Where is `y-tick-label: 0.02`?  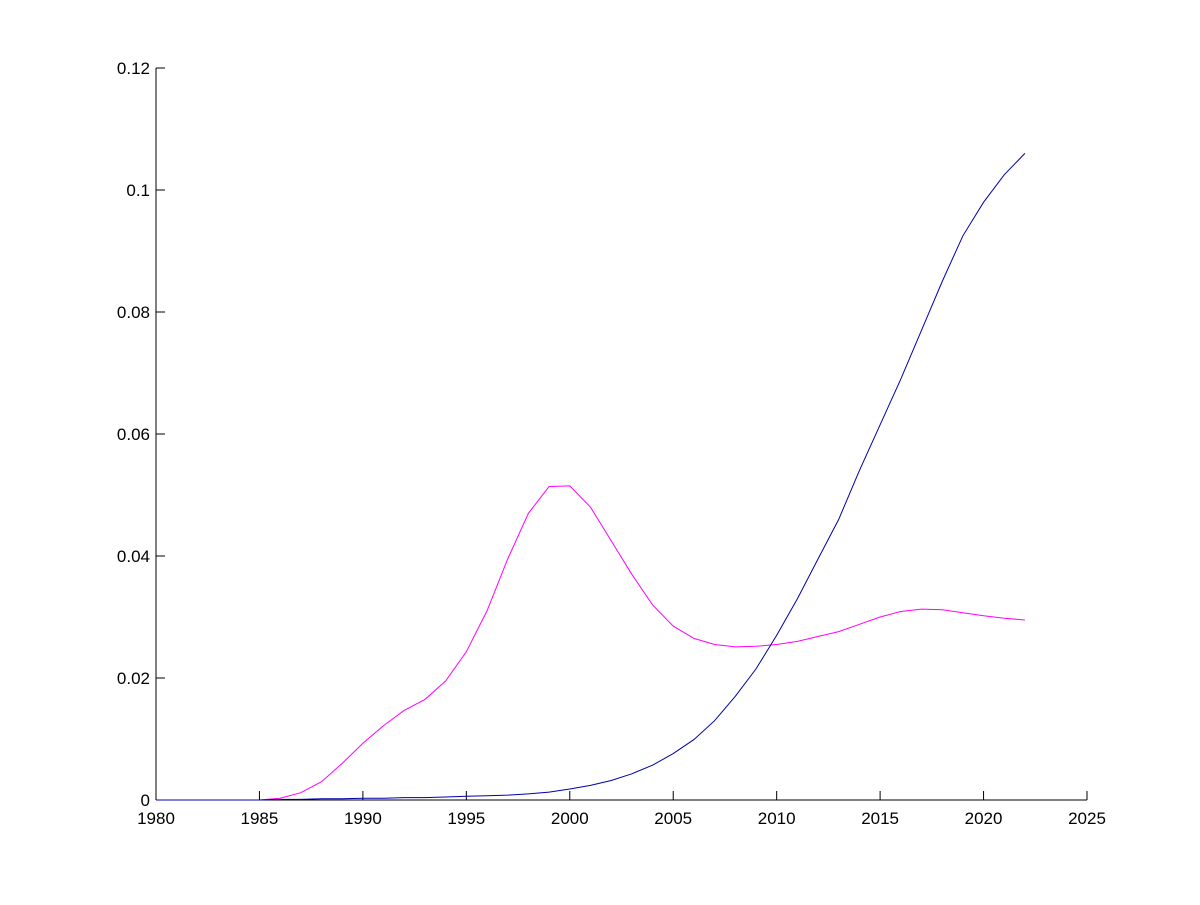 y-tick-label: 0.02 is located at coordinates (133, 678).